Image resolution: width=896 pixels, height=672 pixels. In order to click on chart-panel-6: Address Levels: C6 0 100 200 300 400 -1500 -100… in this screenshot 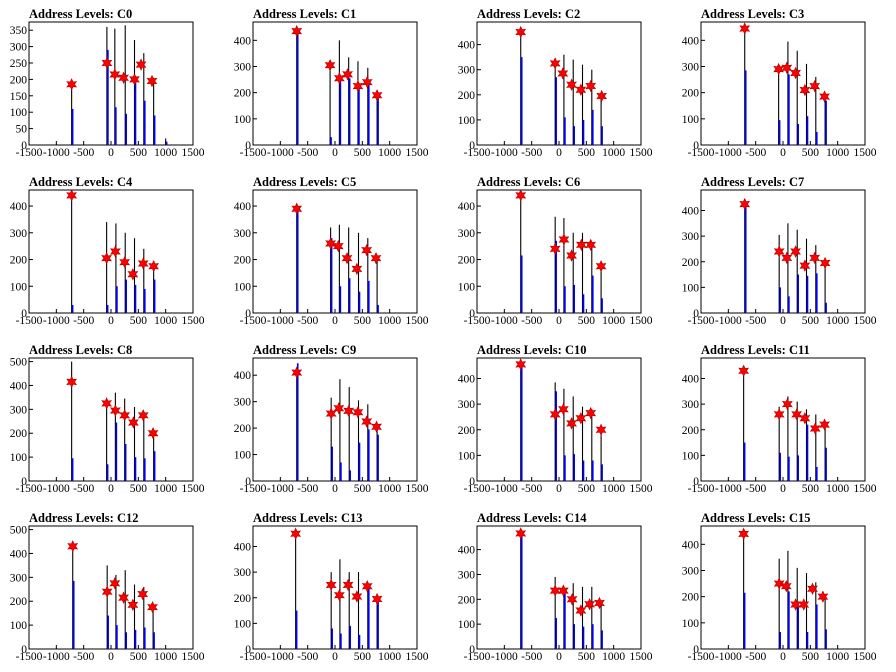, I will do `click(560, 252)`.